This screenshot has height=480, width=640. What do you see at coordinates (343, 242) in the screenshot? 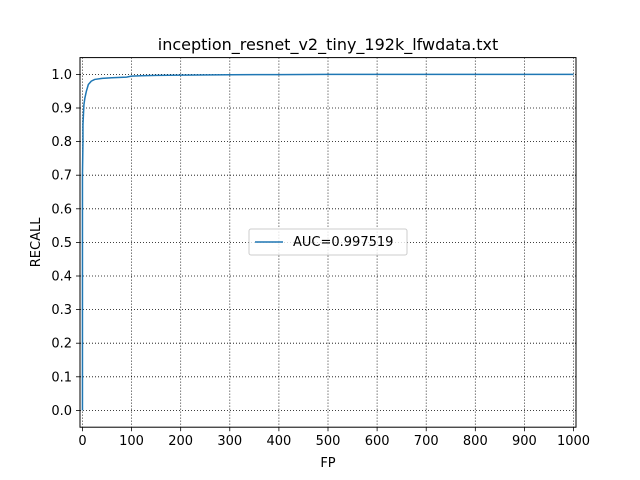
I see `legend-label: AUC=0.997519` at bounding box center [343, 242].